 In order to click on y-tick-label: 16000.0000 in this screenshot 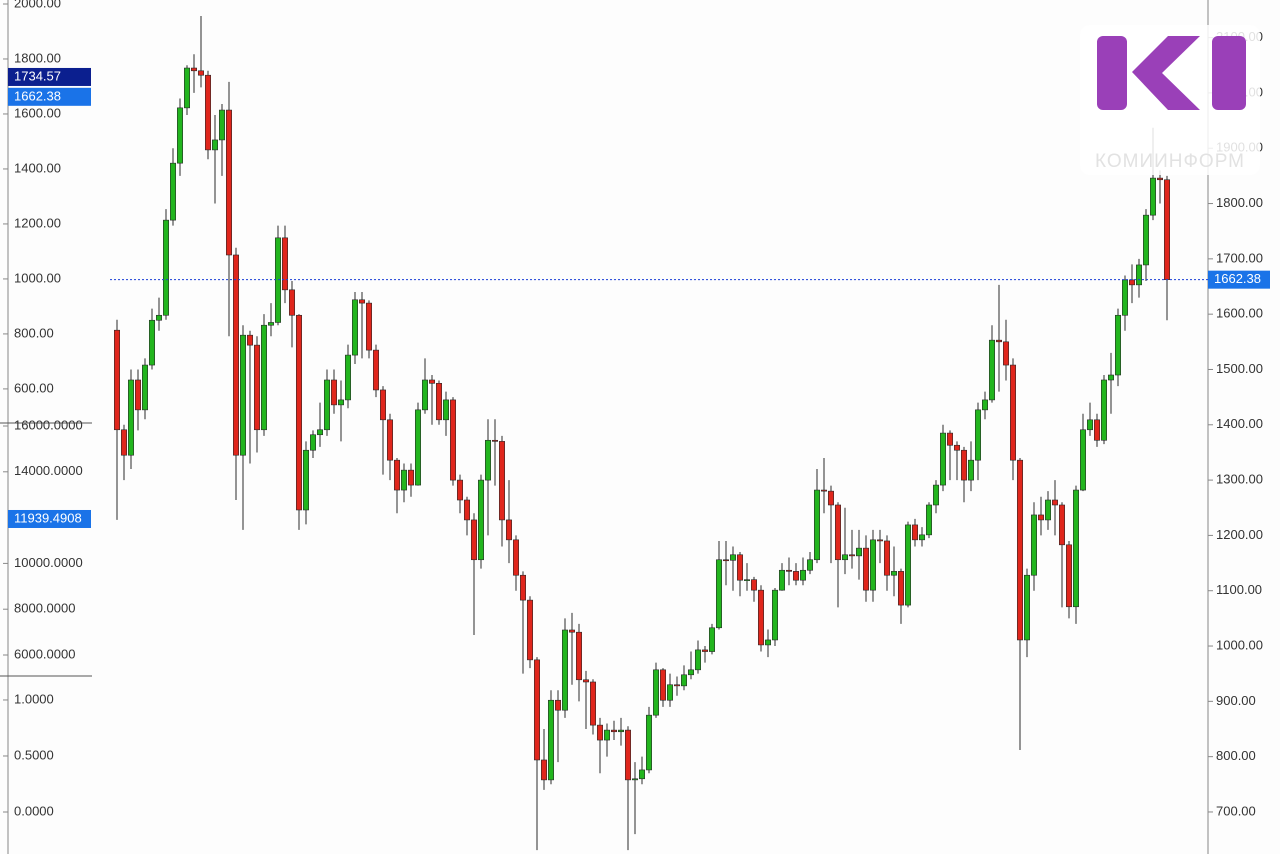, I will do `click(48, 424)`.